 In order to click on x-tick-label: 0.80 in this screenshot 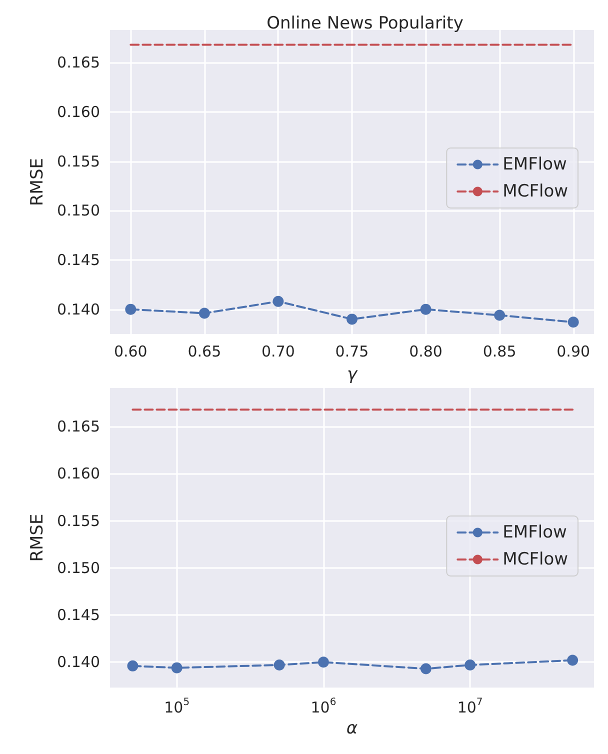, I will do `click(425, 351)`.